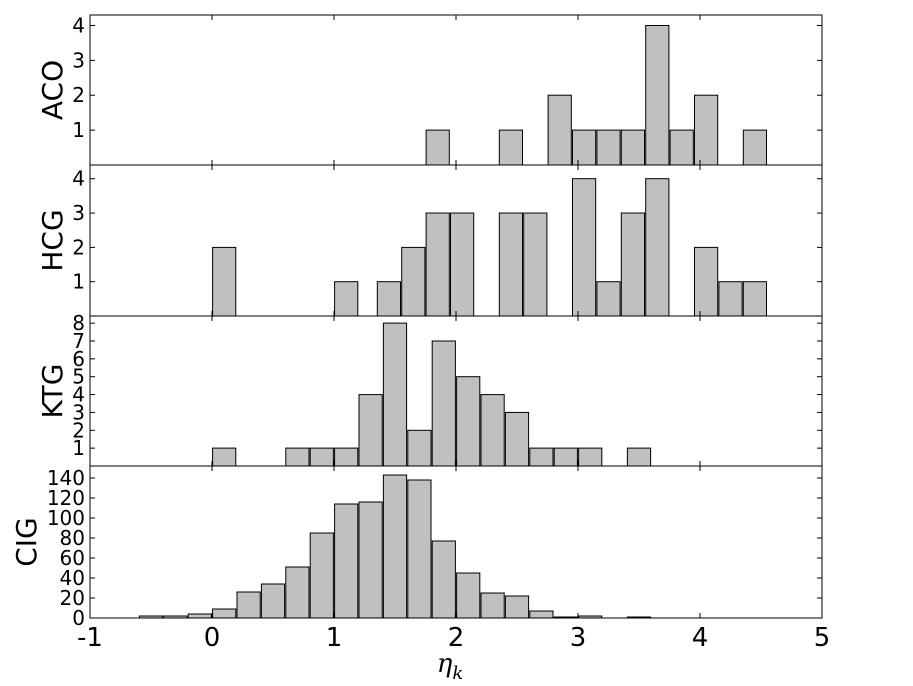 Image resolution: width=913 pixels, height=686 pixels. What do you see at coordinates (78, 25) in the screenshot?
I see `aco-ytick-label: 4` at bounding box center [78, 25].